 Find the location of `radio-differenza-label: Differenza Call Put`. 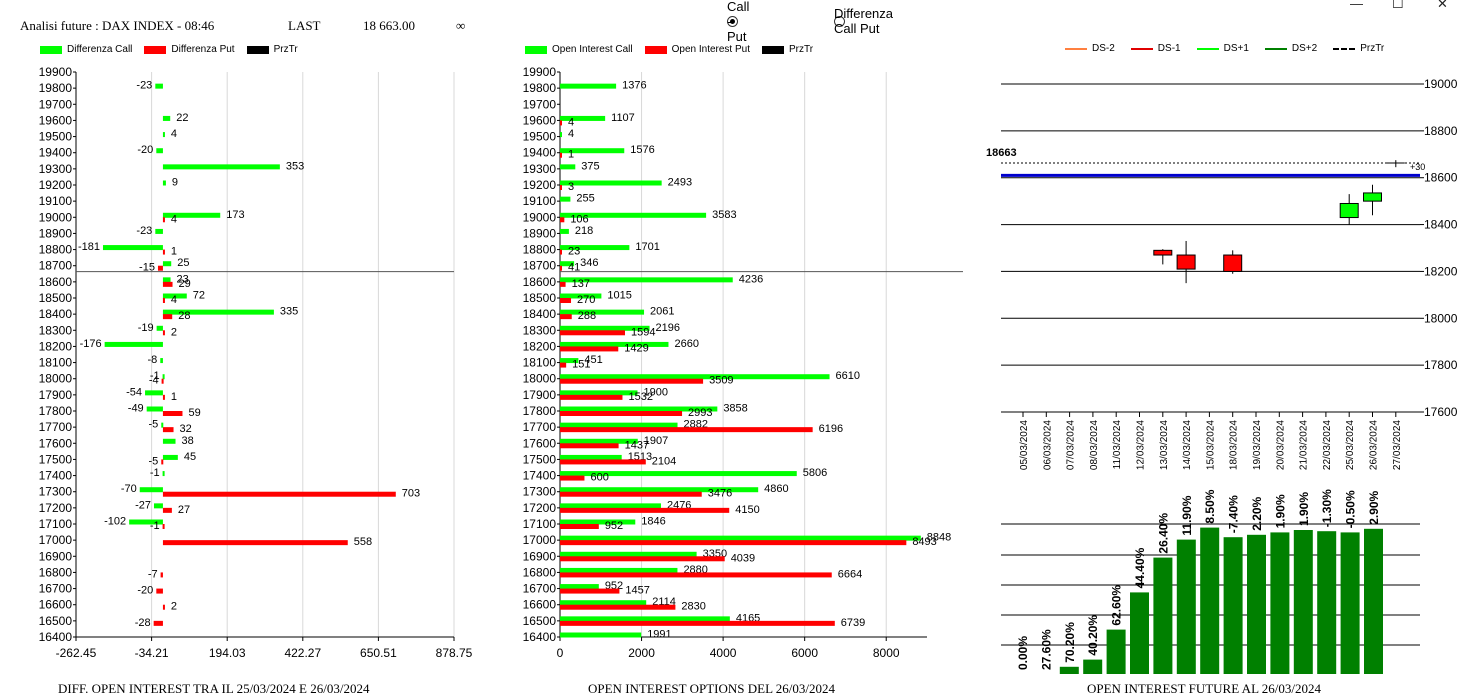

radio-differenza-label: Differenza Call Put is located at coordinates (864, 21).